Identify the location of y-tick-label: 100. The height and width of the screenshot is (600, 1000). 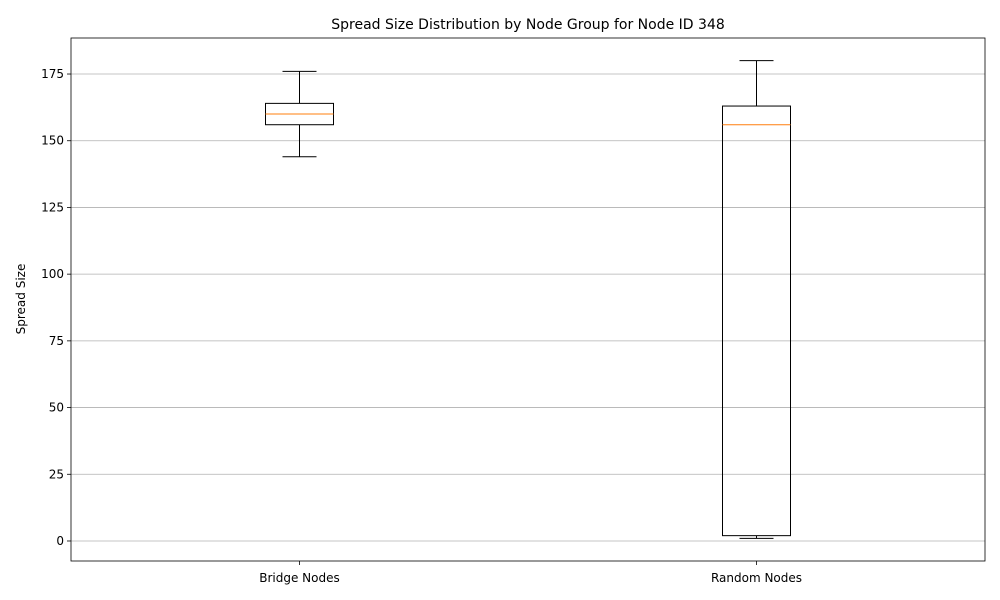
(52, 274).